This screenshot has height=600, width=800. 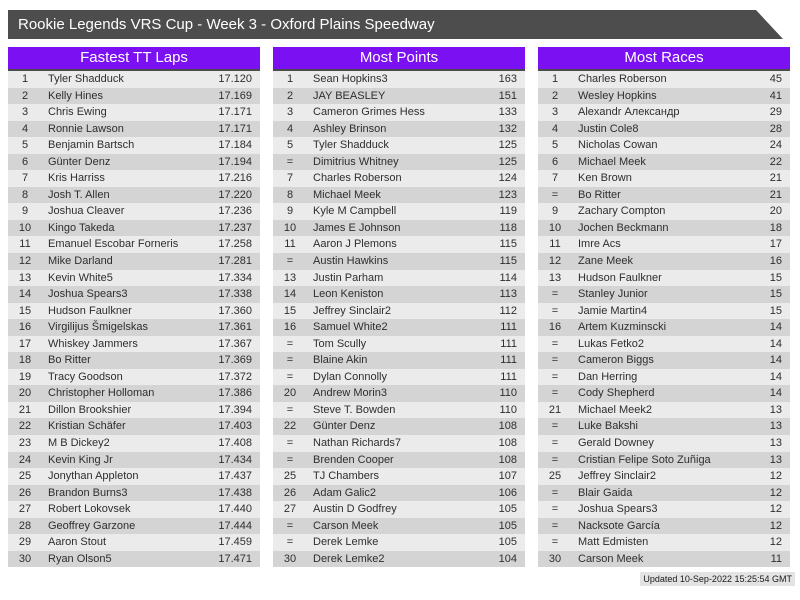 I want to click on table-row: 25 Jeffrey Sinclair2 12, so click(x=664, y=476).